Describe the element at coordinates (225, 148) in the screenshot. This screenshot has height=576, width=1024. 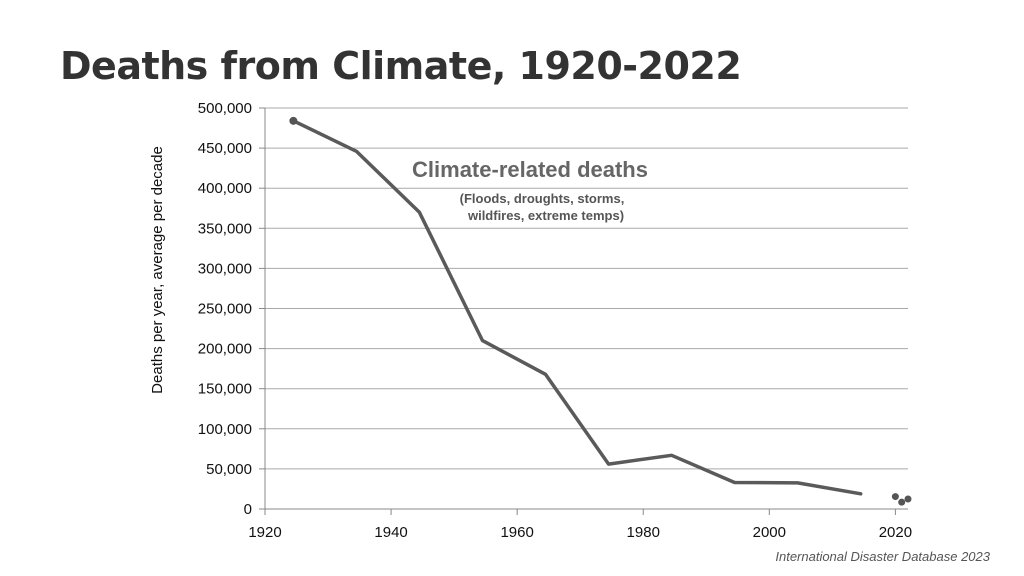
I see `y-tick-label: 450,000` at that location.